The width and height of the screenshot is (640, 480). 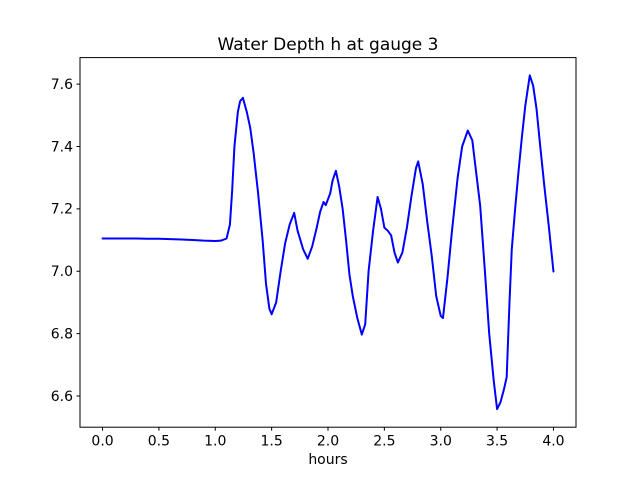 I want to click on x-tick-label: 0.0, so click(x=102, y=442).